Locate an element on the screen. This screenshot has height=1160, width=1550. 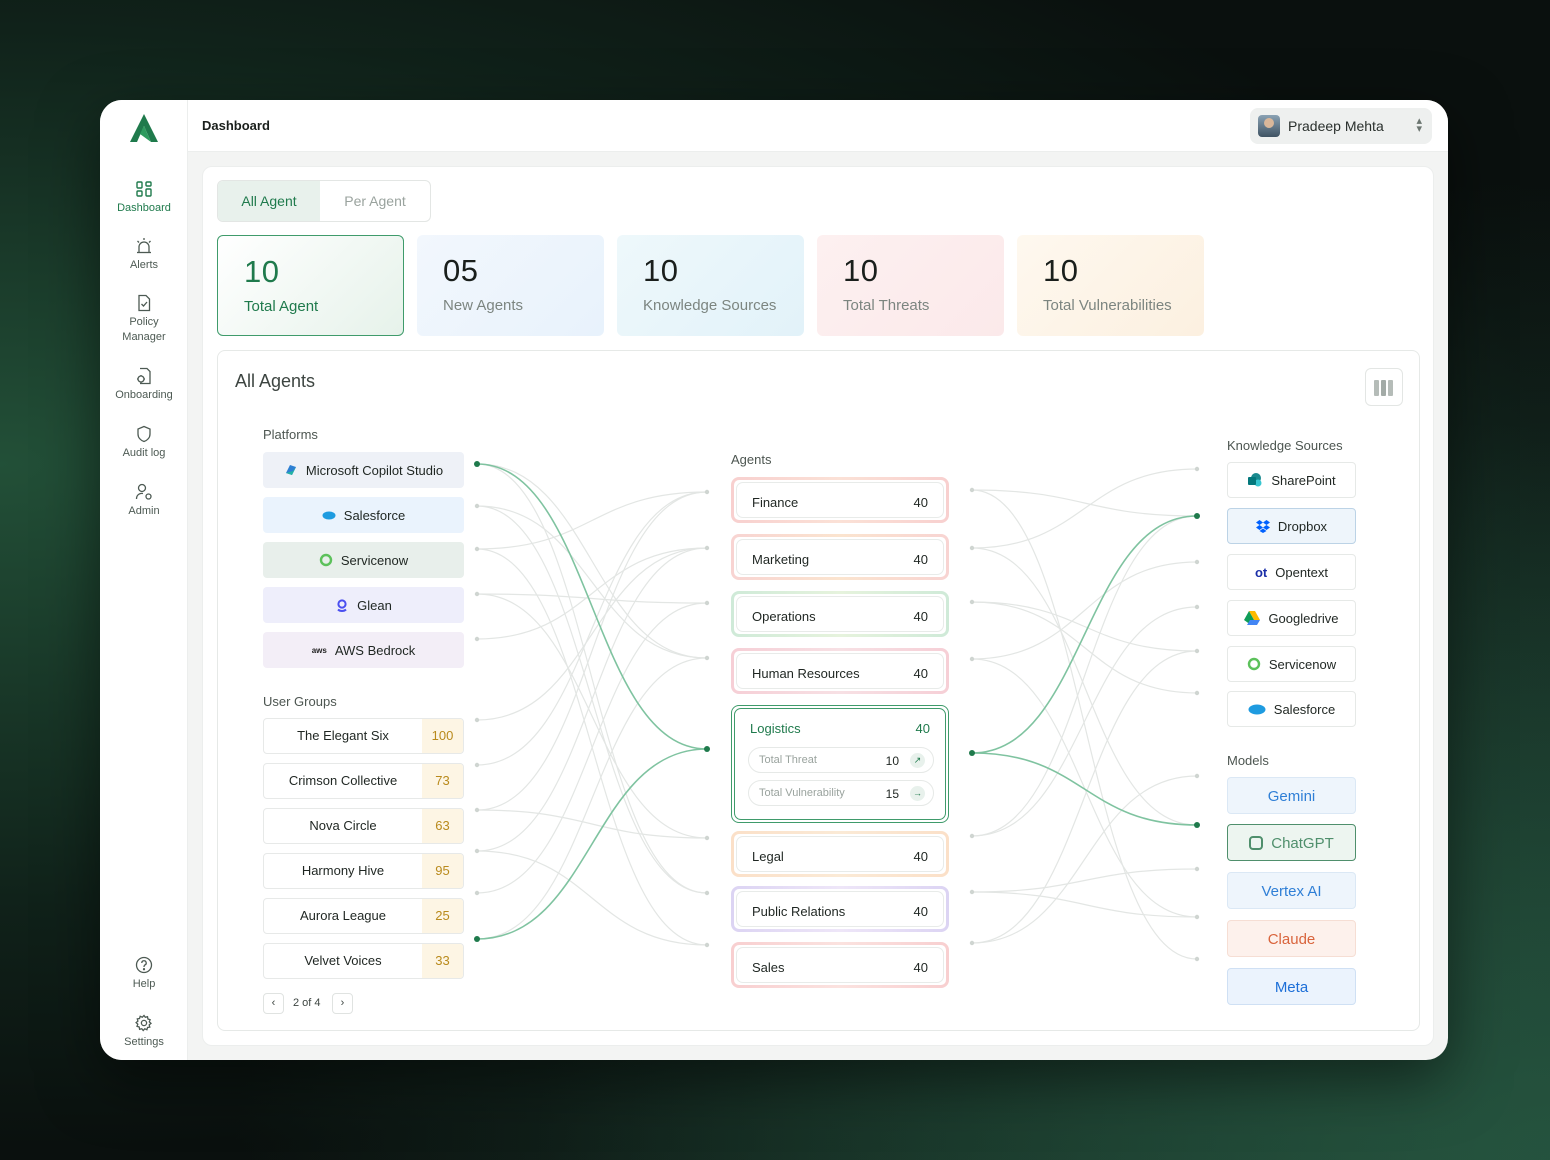
user-group-row: Nova Circle 63 is located at coordinates (363, 826).